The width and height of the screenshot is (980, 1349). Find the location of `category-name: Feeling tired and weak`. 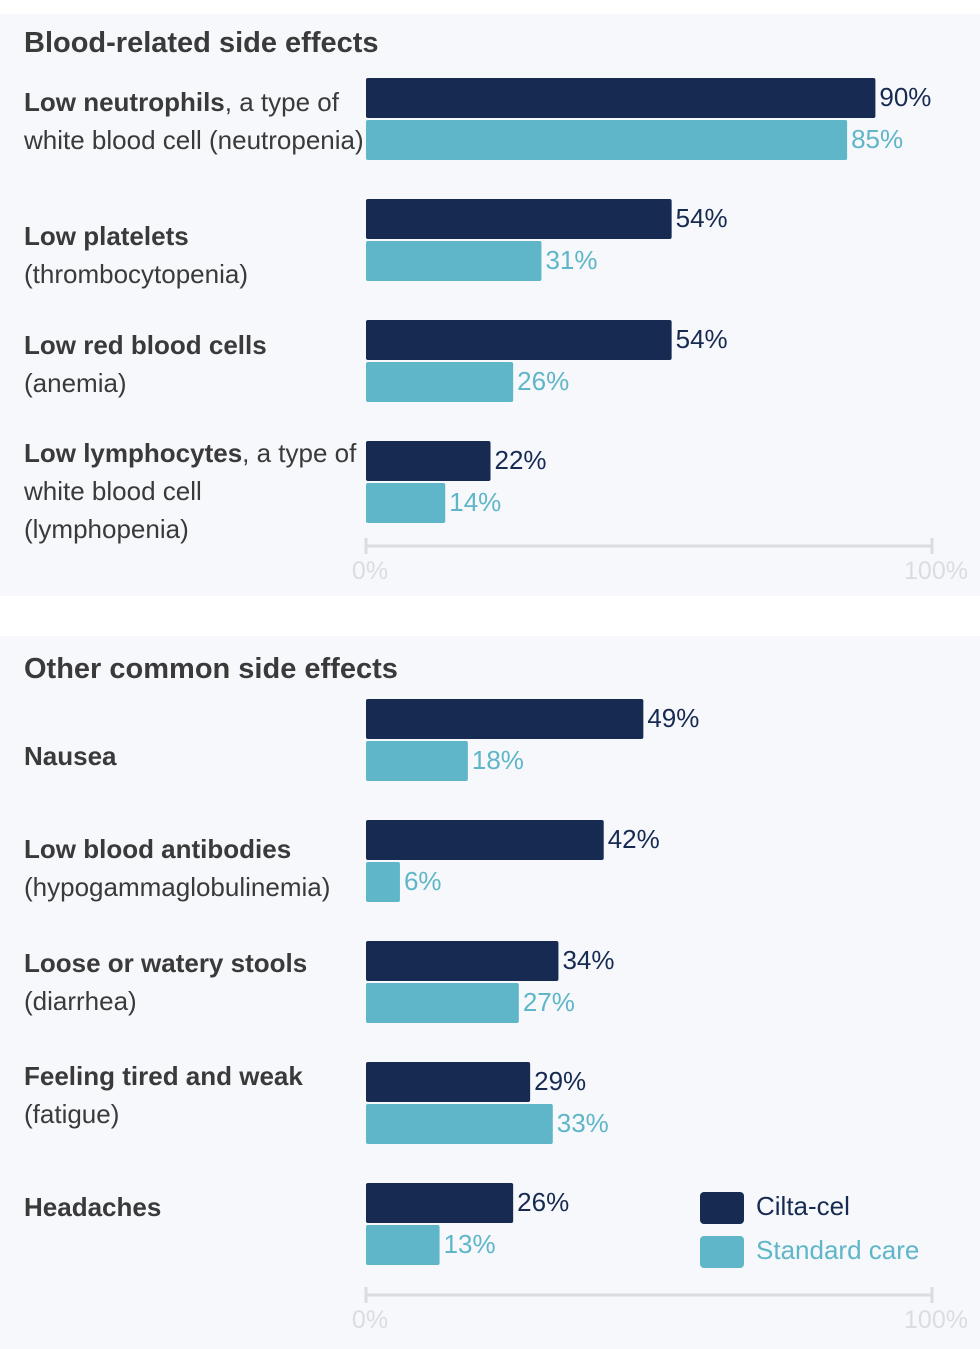

category-name: Feeling tired and weak is located at coordinates (163, 1076).